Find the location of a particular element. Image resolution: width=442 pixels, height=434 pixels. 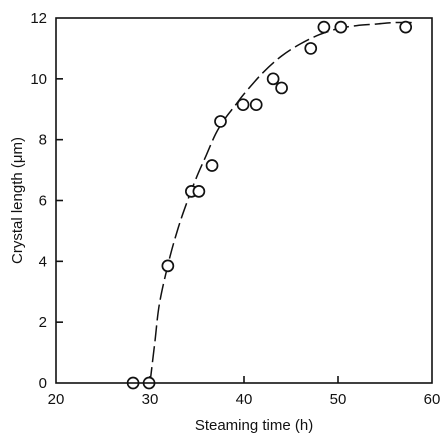

y-tick-label: 4 is located at coordinates (43, 261).